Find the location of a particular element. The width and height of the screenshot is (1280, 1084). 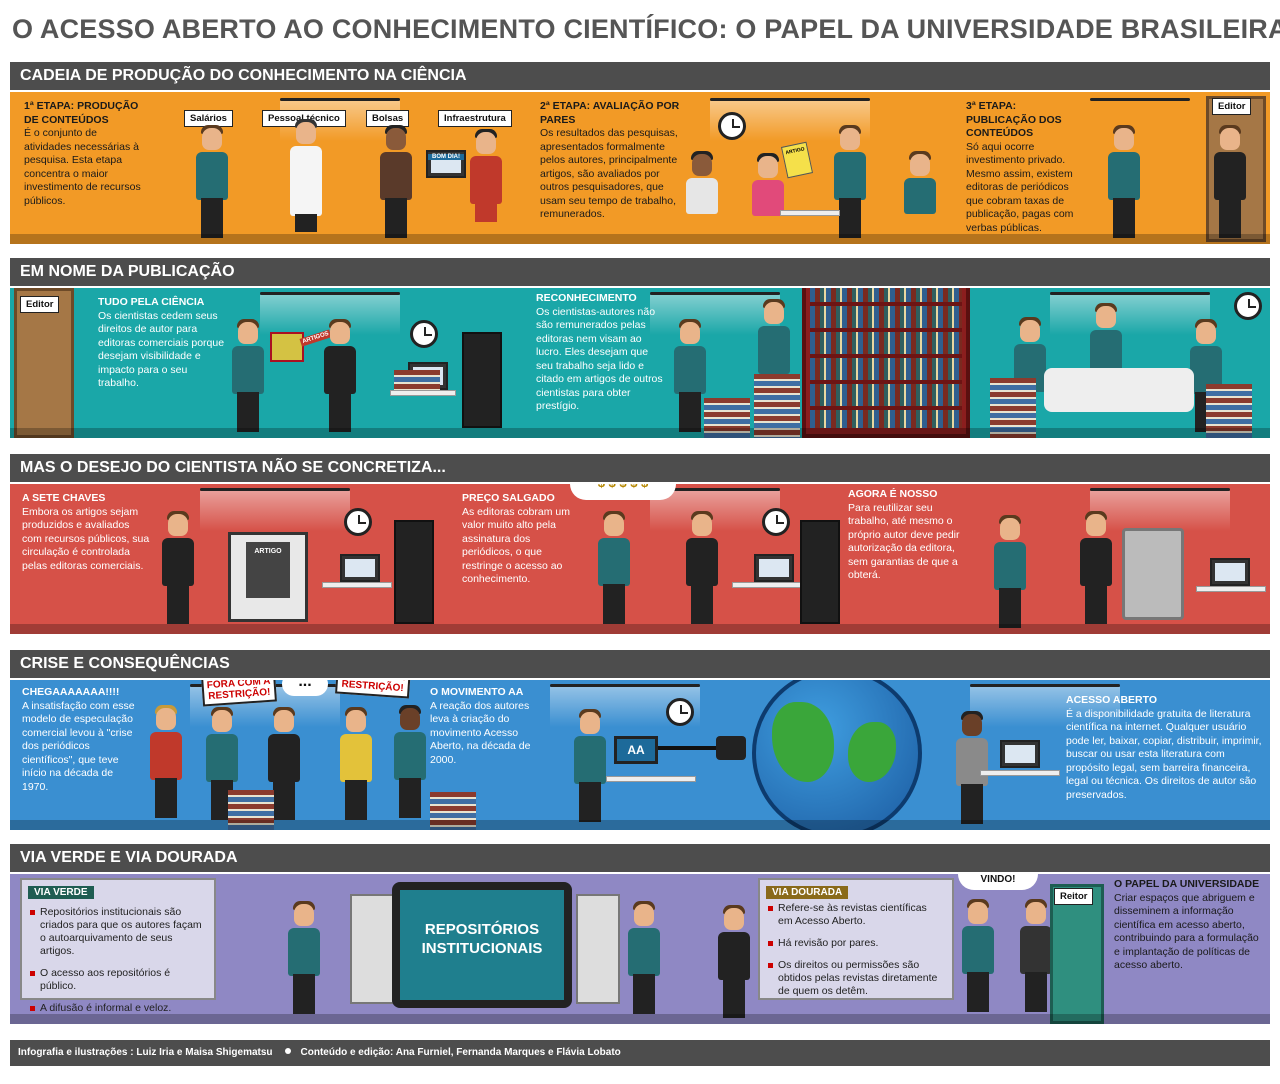

monitor-repositorios: REPOSITÓRIOS INSTITUCIONAIS is located at coordinates (482, 945).